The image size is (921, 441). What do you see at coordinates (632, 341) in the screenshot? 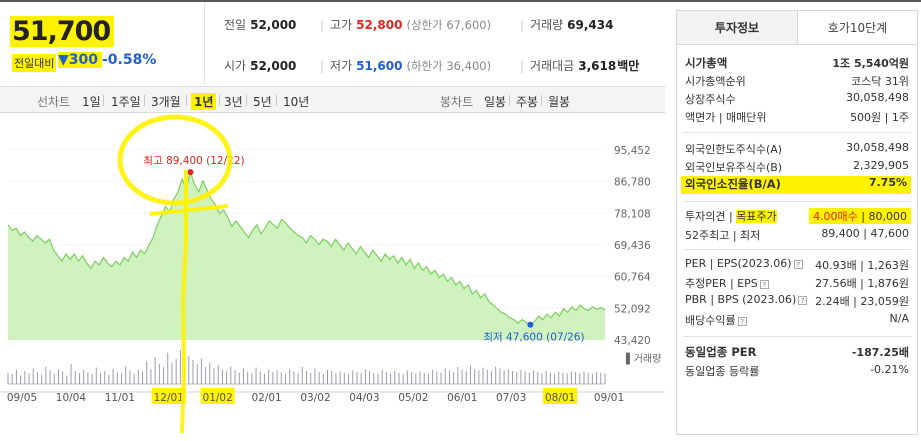
I see `y-tick-label: 43,420` at bounding box center [632, 341].